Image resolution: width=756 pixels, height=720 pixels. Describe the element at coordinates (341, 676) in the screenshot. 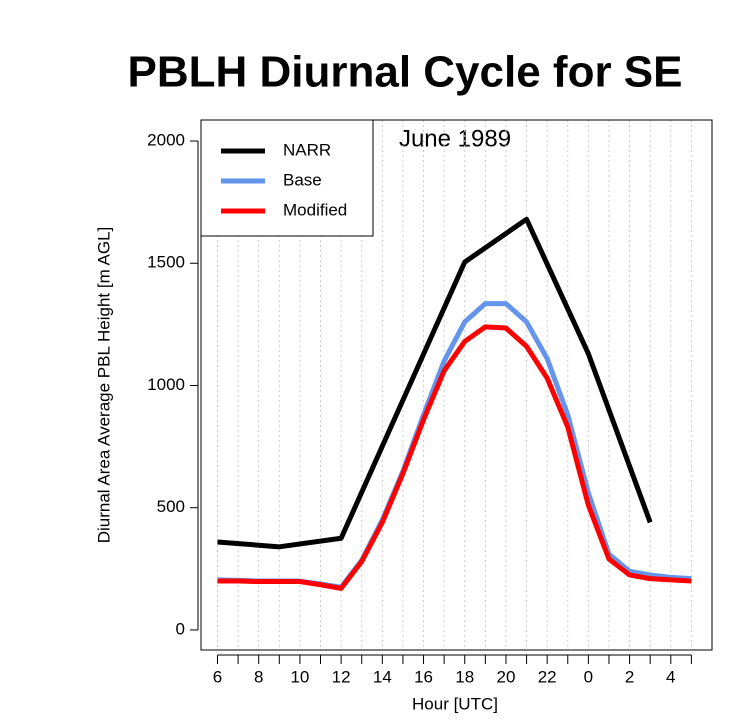

I see `x-tick-label: 12` at that location.